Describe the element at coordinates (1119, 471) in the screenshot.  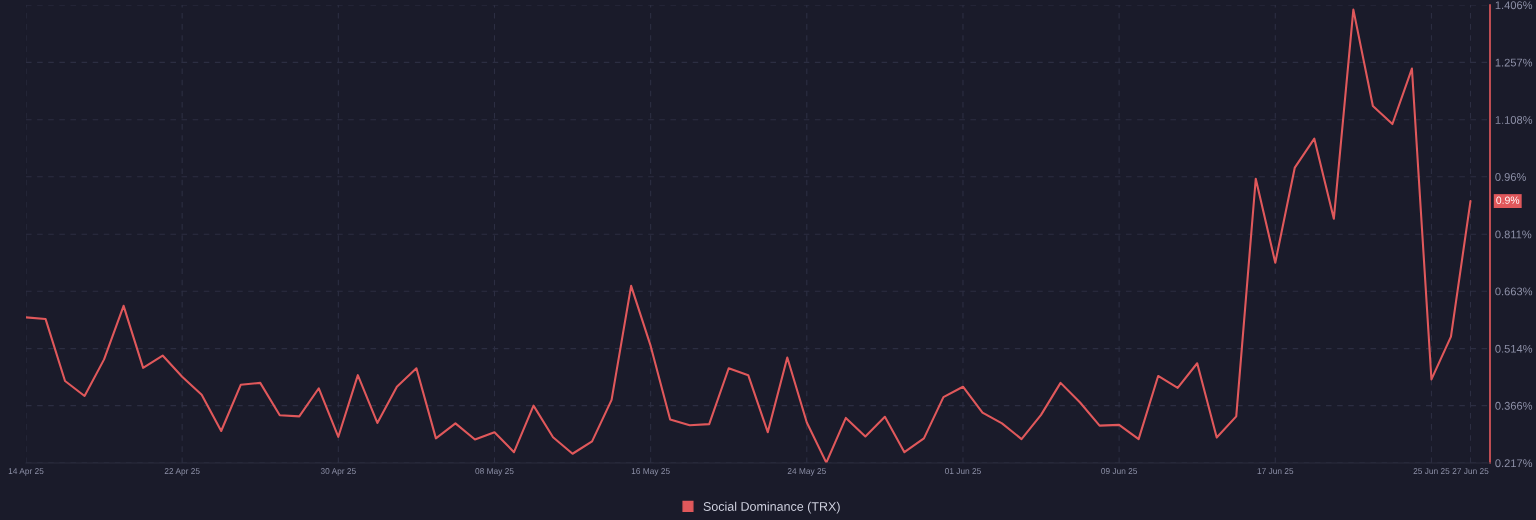
I see `x-tick-label: 09 Jun 25` at that location.